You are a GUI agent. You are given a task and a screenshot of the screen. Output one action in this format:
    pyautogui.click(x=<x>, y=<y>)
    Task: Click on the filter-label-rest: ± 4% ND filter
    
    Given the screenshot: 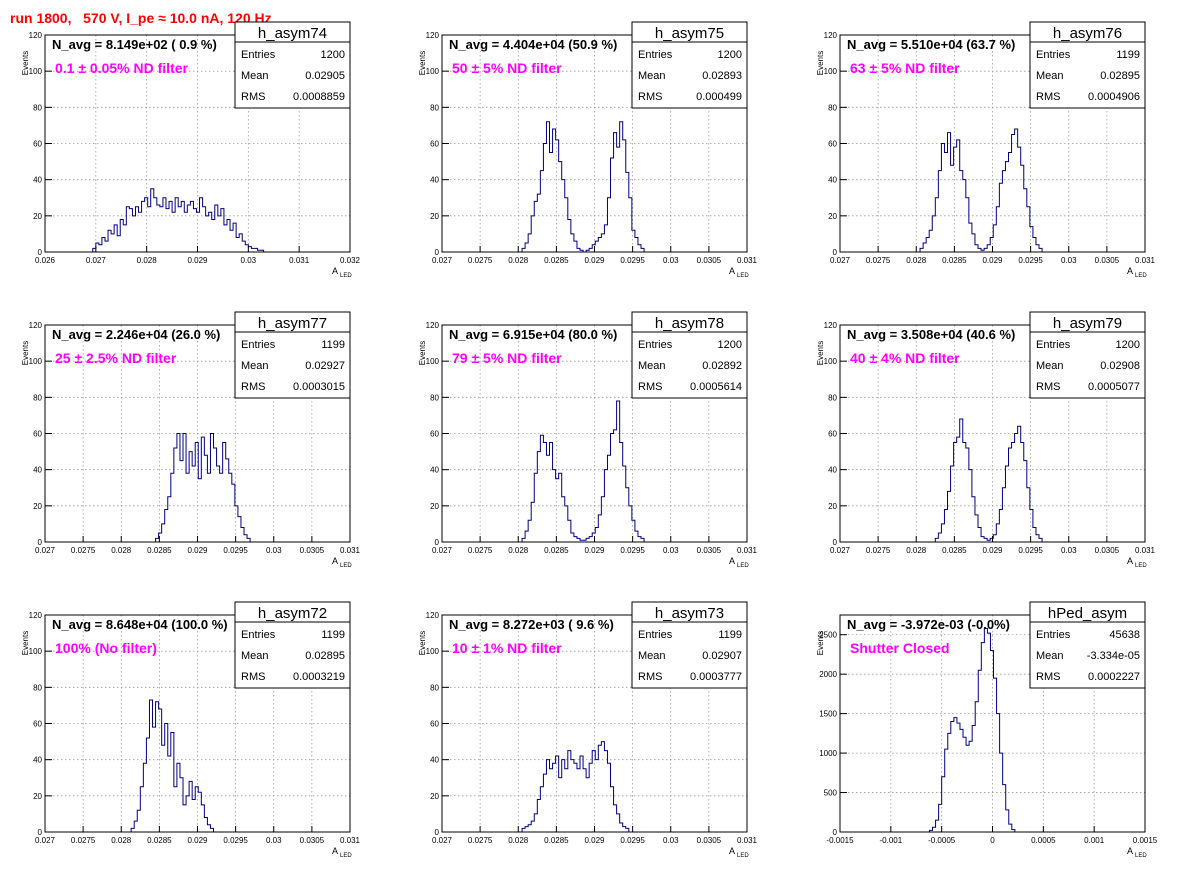 What is the action you would take?
    pyautogui.click(x=913, y=358)
    